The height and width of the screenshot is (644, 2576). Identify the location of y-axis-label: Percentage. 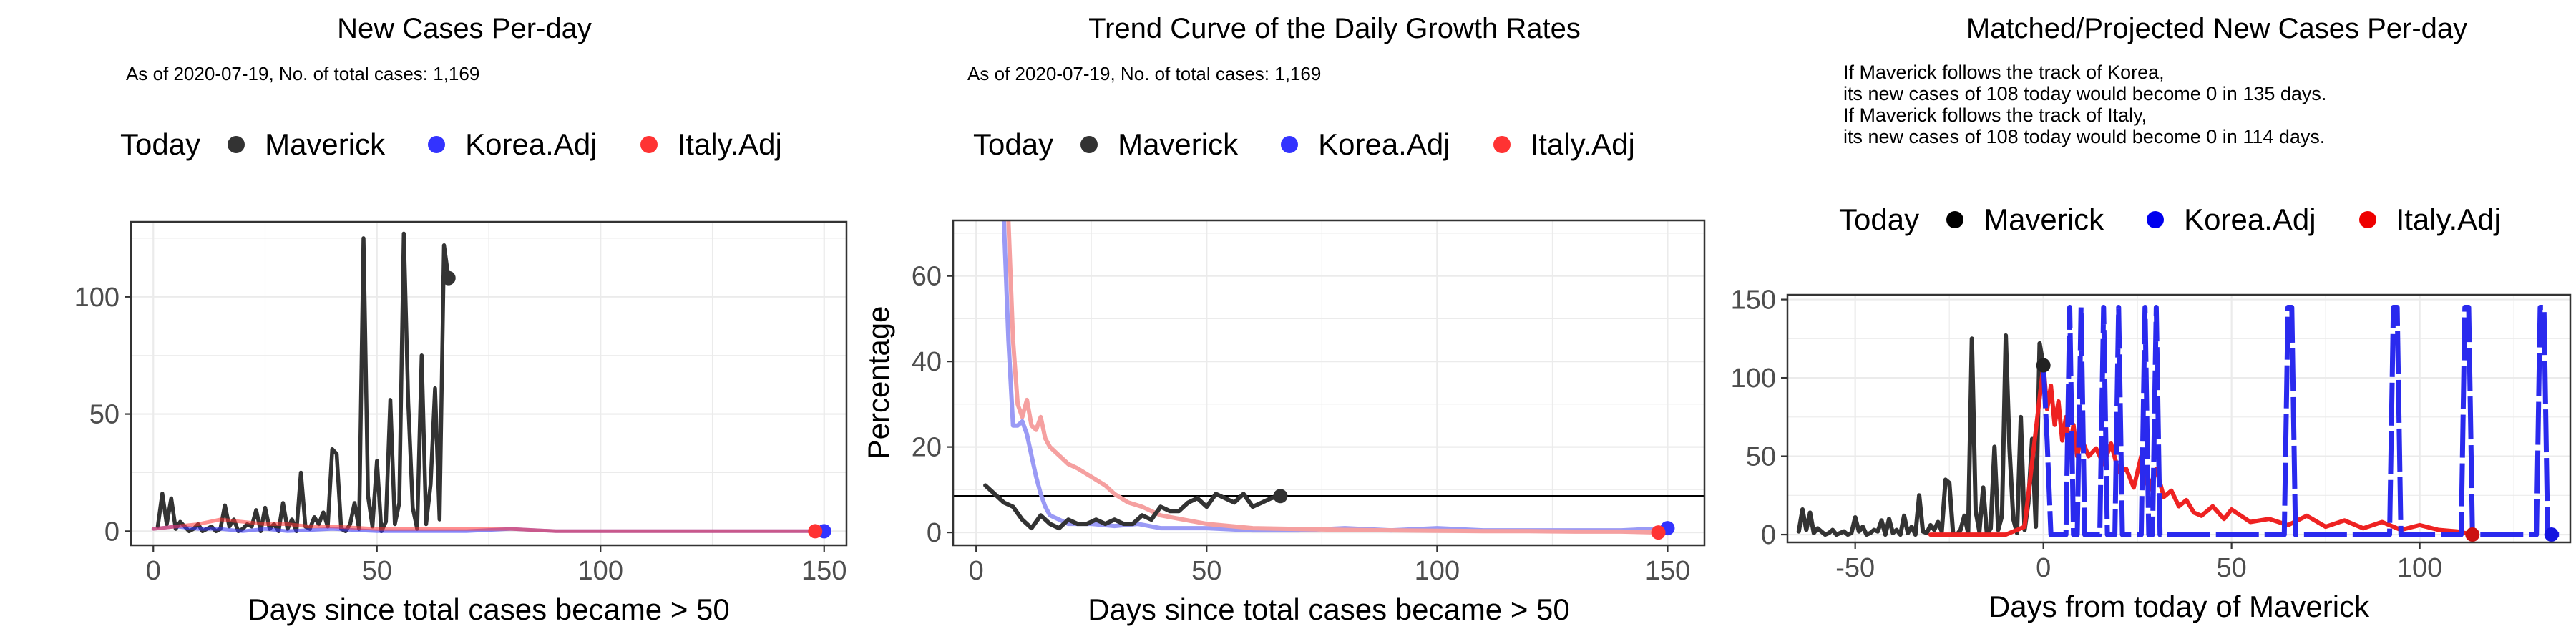
(878, 383).